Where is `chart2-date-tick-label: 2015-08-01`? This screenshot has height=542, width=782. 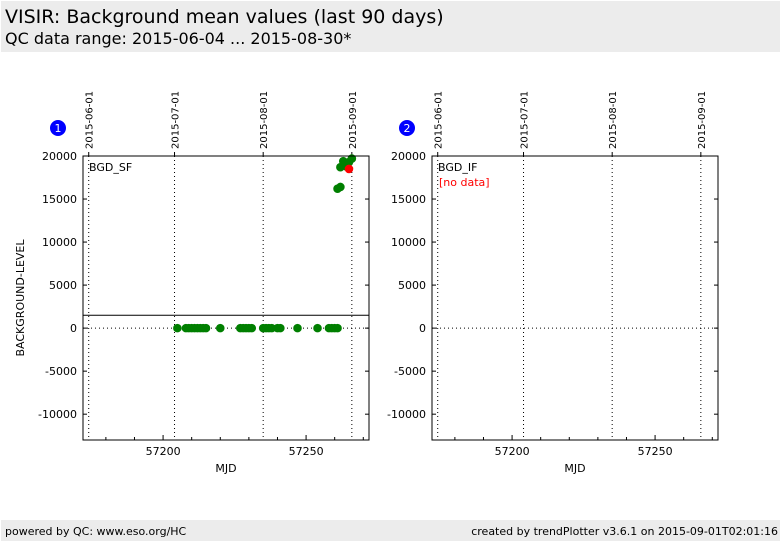
chart2-date-tick-label: 2015-08-01 is located at coordinates (613, 120).